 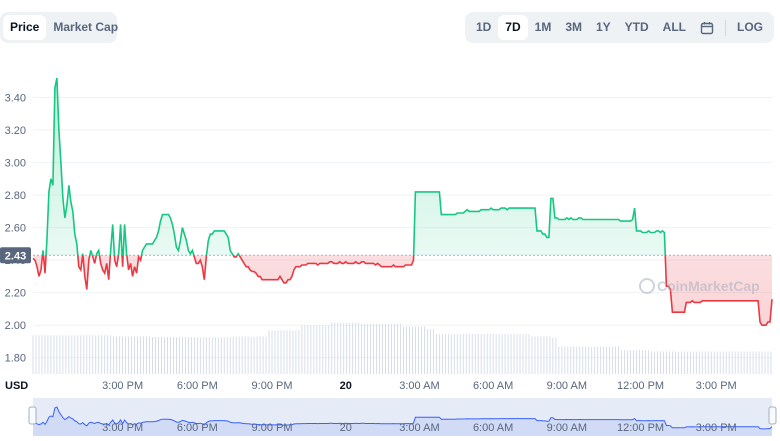 I want to click on current-price-label: 2.43, so click(x=15, y=256).